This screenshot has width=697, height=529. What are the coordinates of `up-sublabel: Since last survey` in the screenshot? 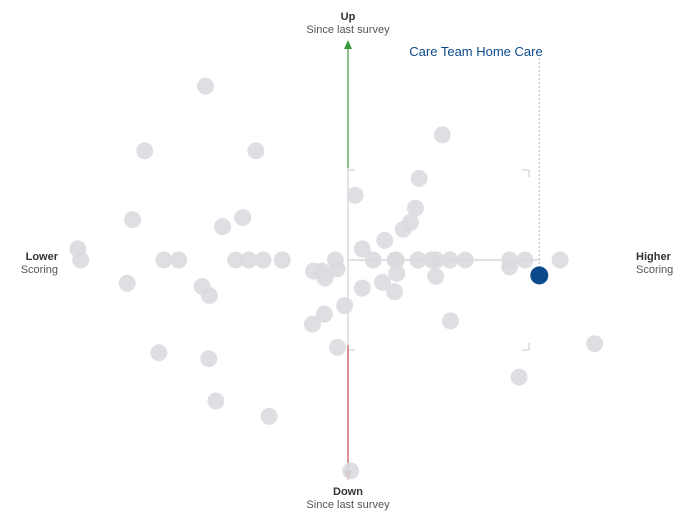 It's located at (348, 30).